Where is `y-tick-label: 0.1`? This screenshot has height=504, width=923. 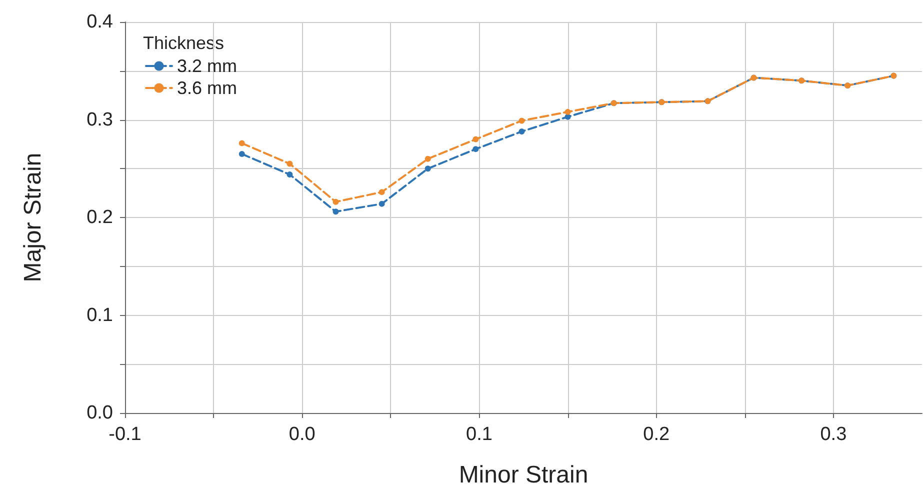 y-tick-label: 0.1 is located at coordinates (99, 315).